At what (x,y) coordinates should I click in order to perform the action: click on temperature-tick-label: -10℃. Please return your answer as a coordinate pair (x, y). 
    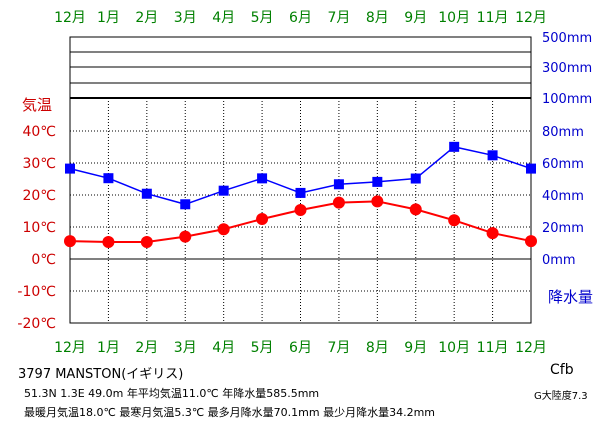
    Looking at the image, I should click on (36, 292).